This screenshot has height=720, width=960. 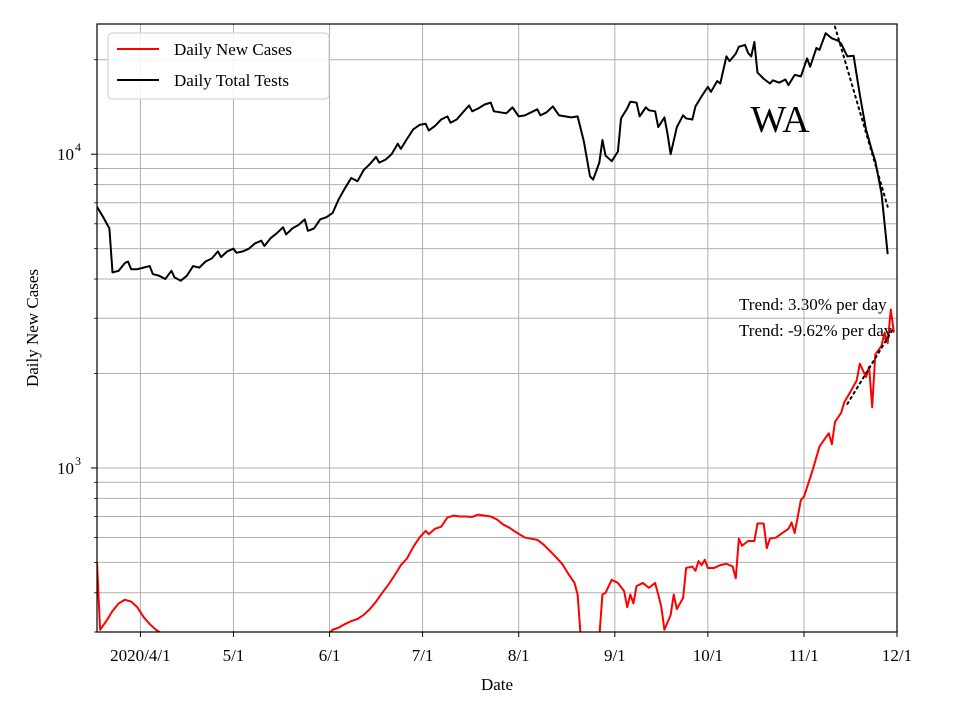 What do you see at coordinates (497, 684) in the screenshot?
I see `x-axis-label: Date` at bounding box center [497, 684].